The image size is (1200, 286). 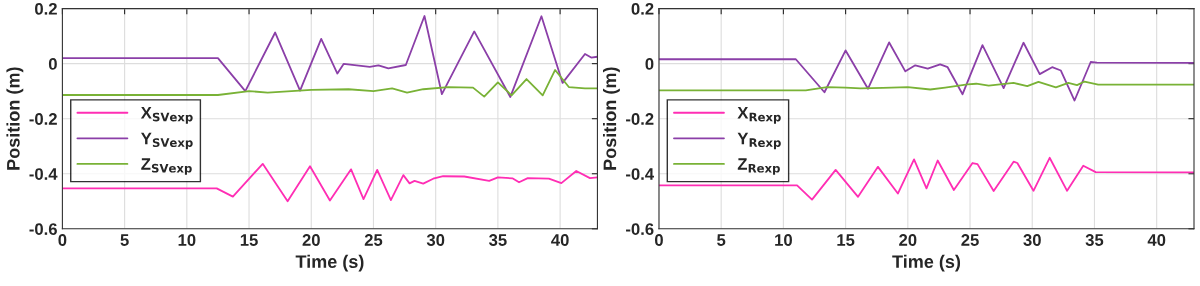 I want to click on legend-label: Z$_{SVexp}$, so click(x=166, y=166).